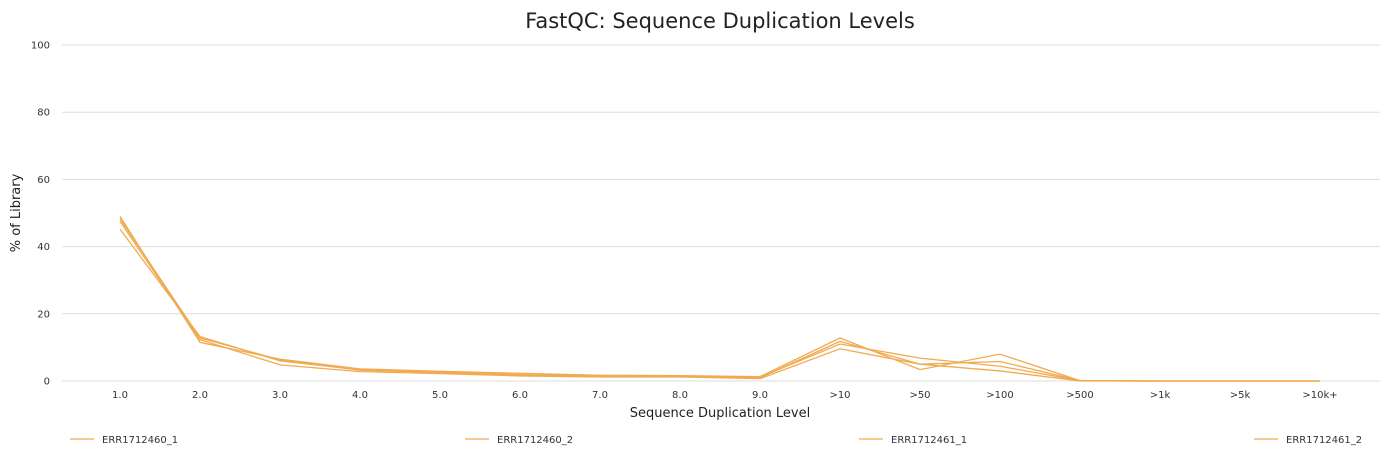 This screenshot has width=1389, height=460. Describe the element at coordinates (440, 395) in the screenshot. I see `x-tick-label: 5.0` at that location.